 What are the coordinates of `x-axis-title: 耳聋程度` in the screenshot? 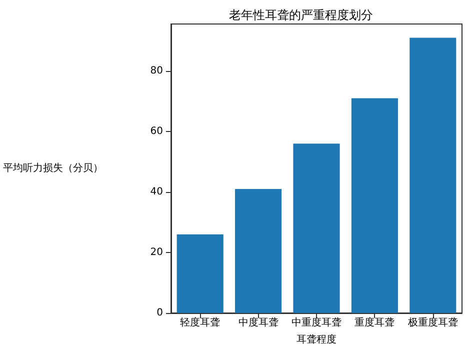 It's located at (316, 340).